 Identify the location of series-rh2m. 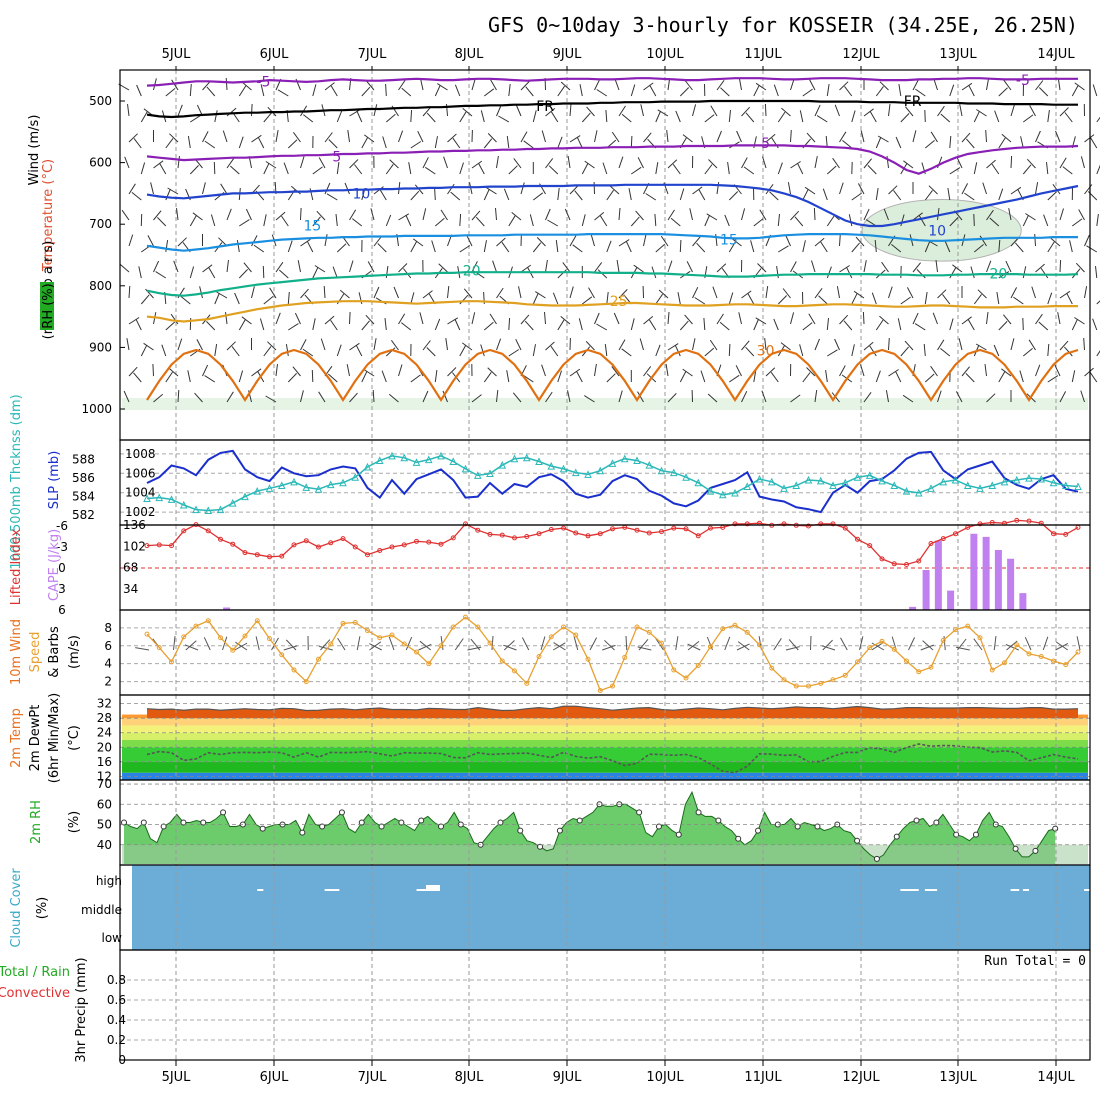
(589, 825).